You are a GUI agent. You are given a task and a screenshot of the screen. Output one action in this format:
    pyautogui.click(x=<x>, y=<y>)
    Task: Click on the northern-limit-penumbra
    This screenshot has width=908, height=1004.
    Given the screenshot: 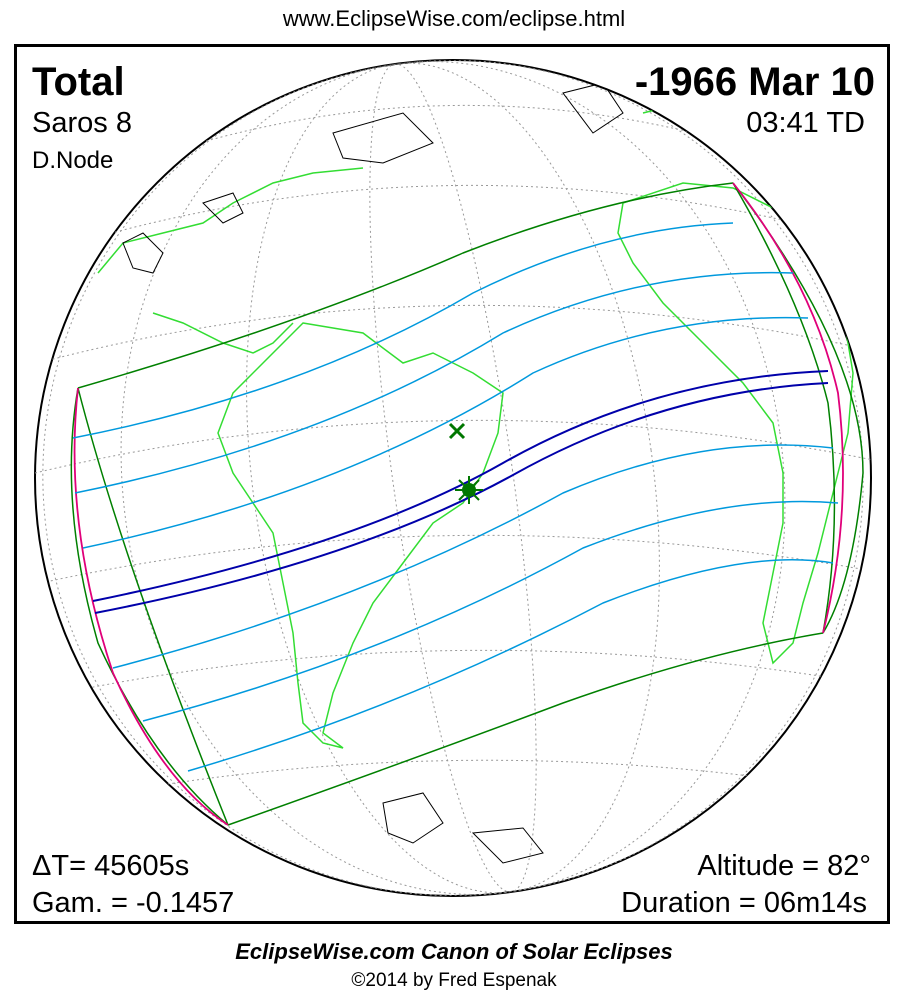 What is the action you would take?
    pyautogui.click(x=405, y=285)
    